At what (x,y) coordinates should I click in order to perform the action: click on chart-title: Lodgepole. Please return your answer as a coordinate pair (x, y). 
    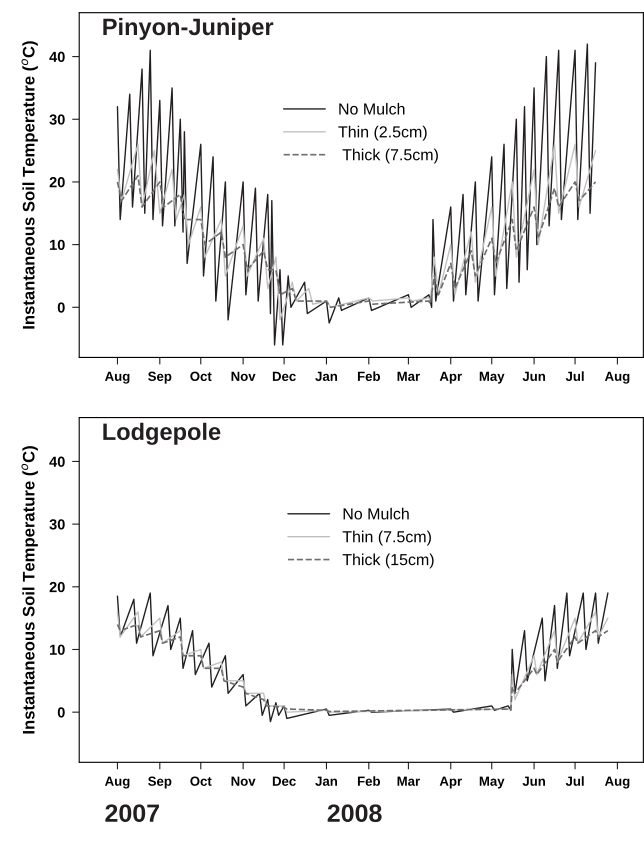
    Looking at the image, I should click on (161, 433).